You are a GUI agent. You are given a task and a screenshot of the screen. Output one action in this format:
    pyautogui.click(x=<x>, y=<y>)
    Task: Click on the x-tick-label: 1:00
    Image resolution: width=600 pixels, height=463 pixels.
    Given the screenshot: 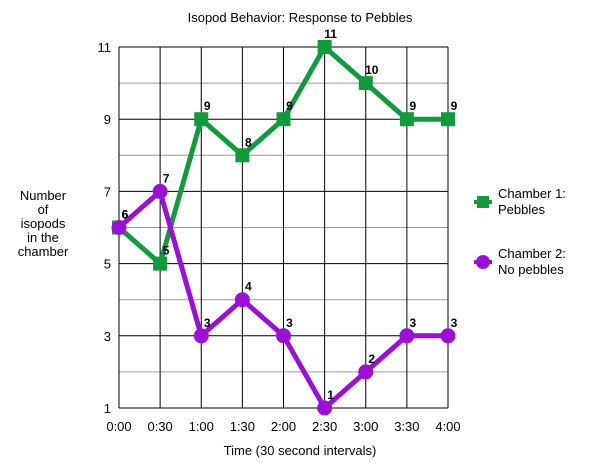 What is the action you would take?
    pyautogui.click(x=201, y=426)
    